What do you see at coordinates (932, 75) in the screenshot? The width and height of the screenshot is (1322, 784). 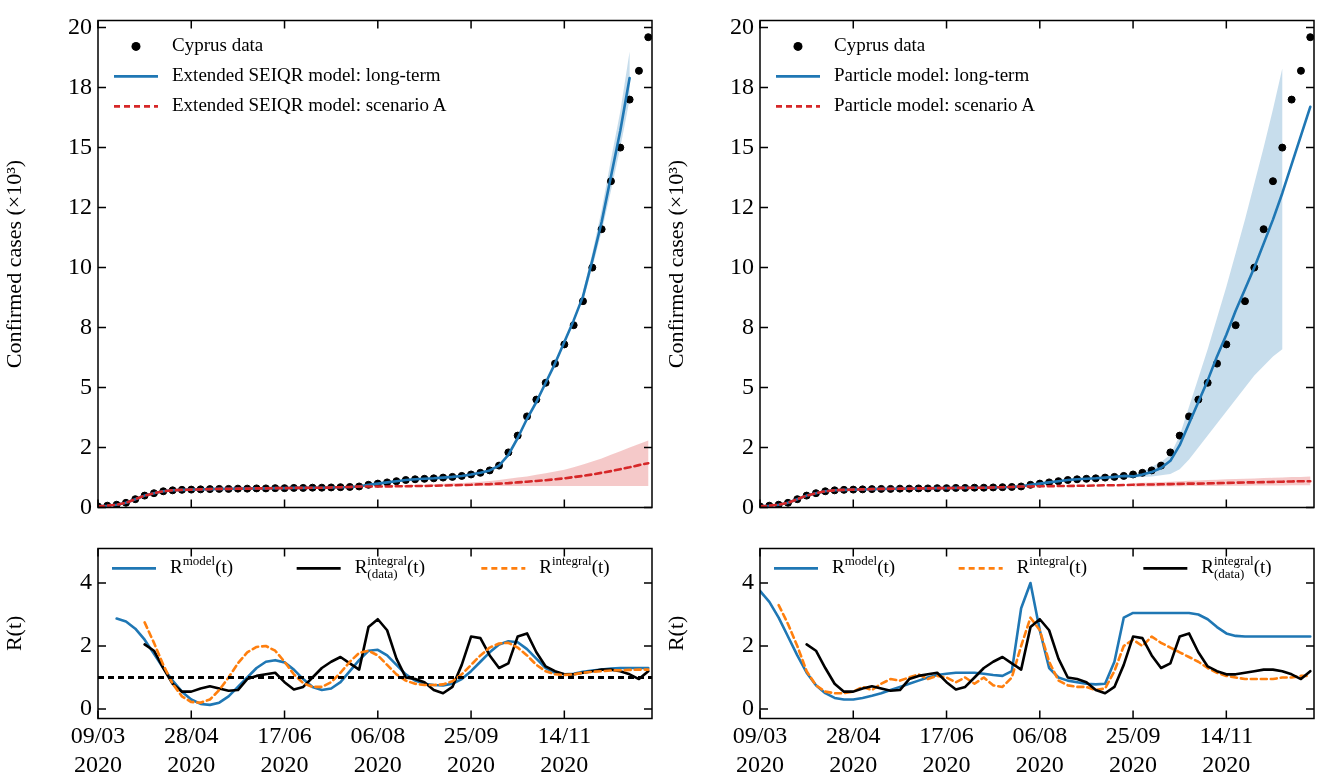 I see `legend-label: Particle model: long-term` at bounding box center [932, 75].